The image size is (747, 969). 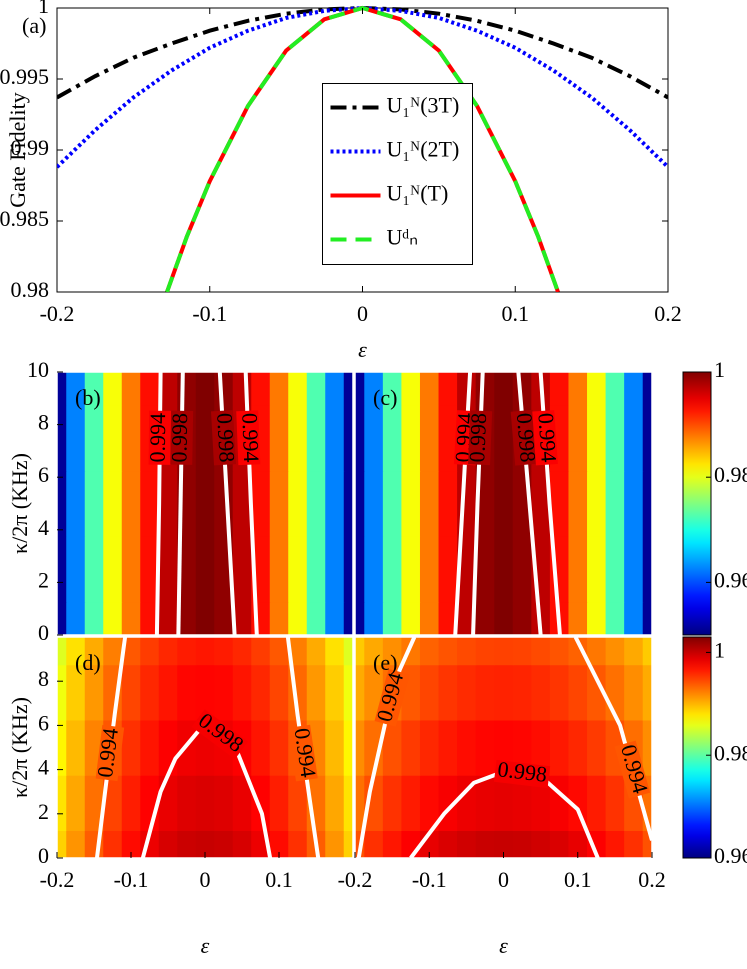 What do you see at coordinates (34, 25) in the screenshot?
I see `panel-label: (a)` at bounding box center [34, 25].